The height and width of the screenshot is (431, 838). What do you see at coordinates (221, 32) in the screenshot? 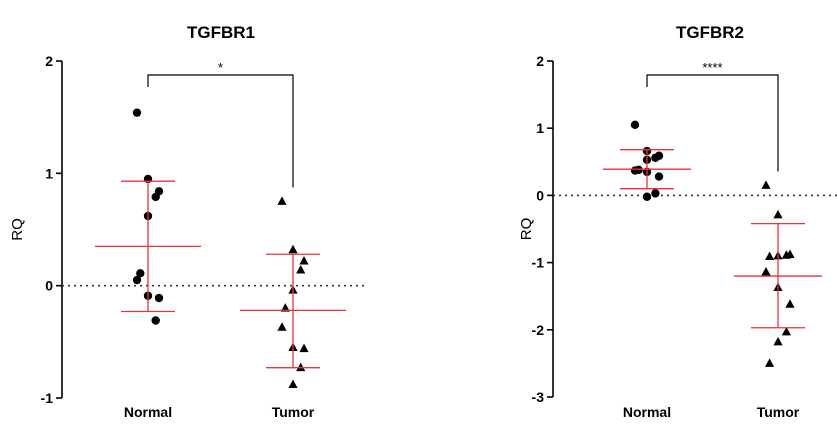
I see `chart-title: TGFBR1` at bounding box center [221, 32].